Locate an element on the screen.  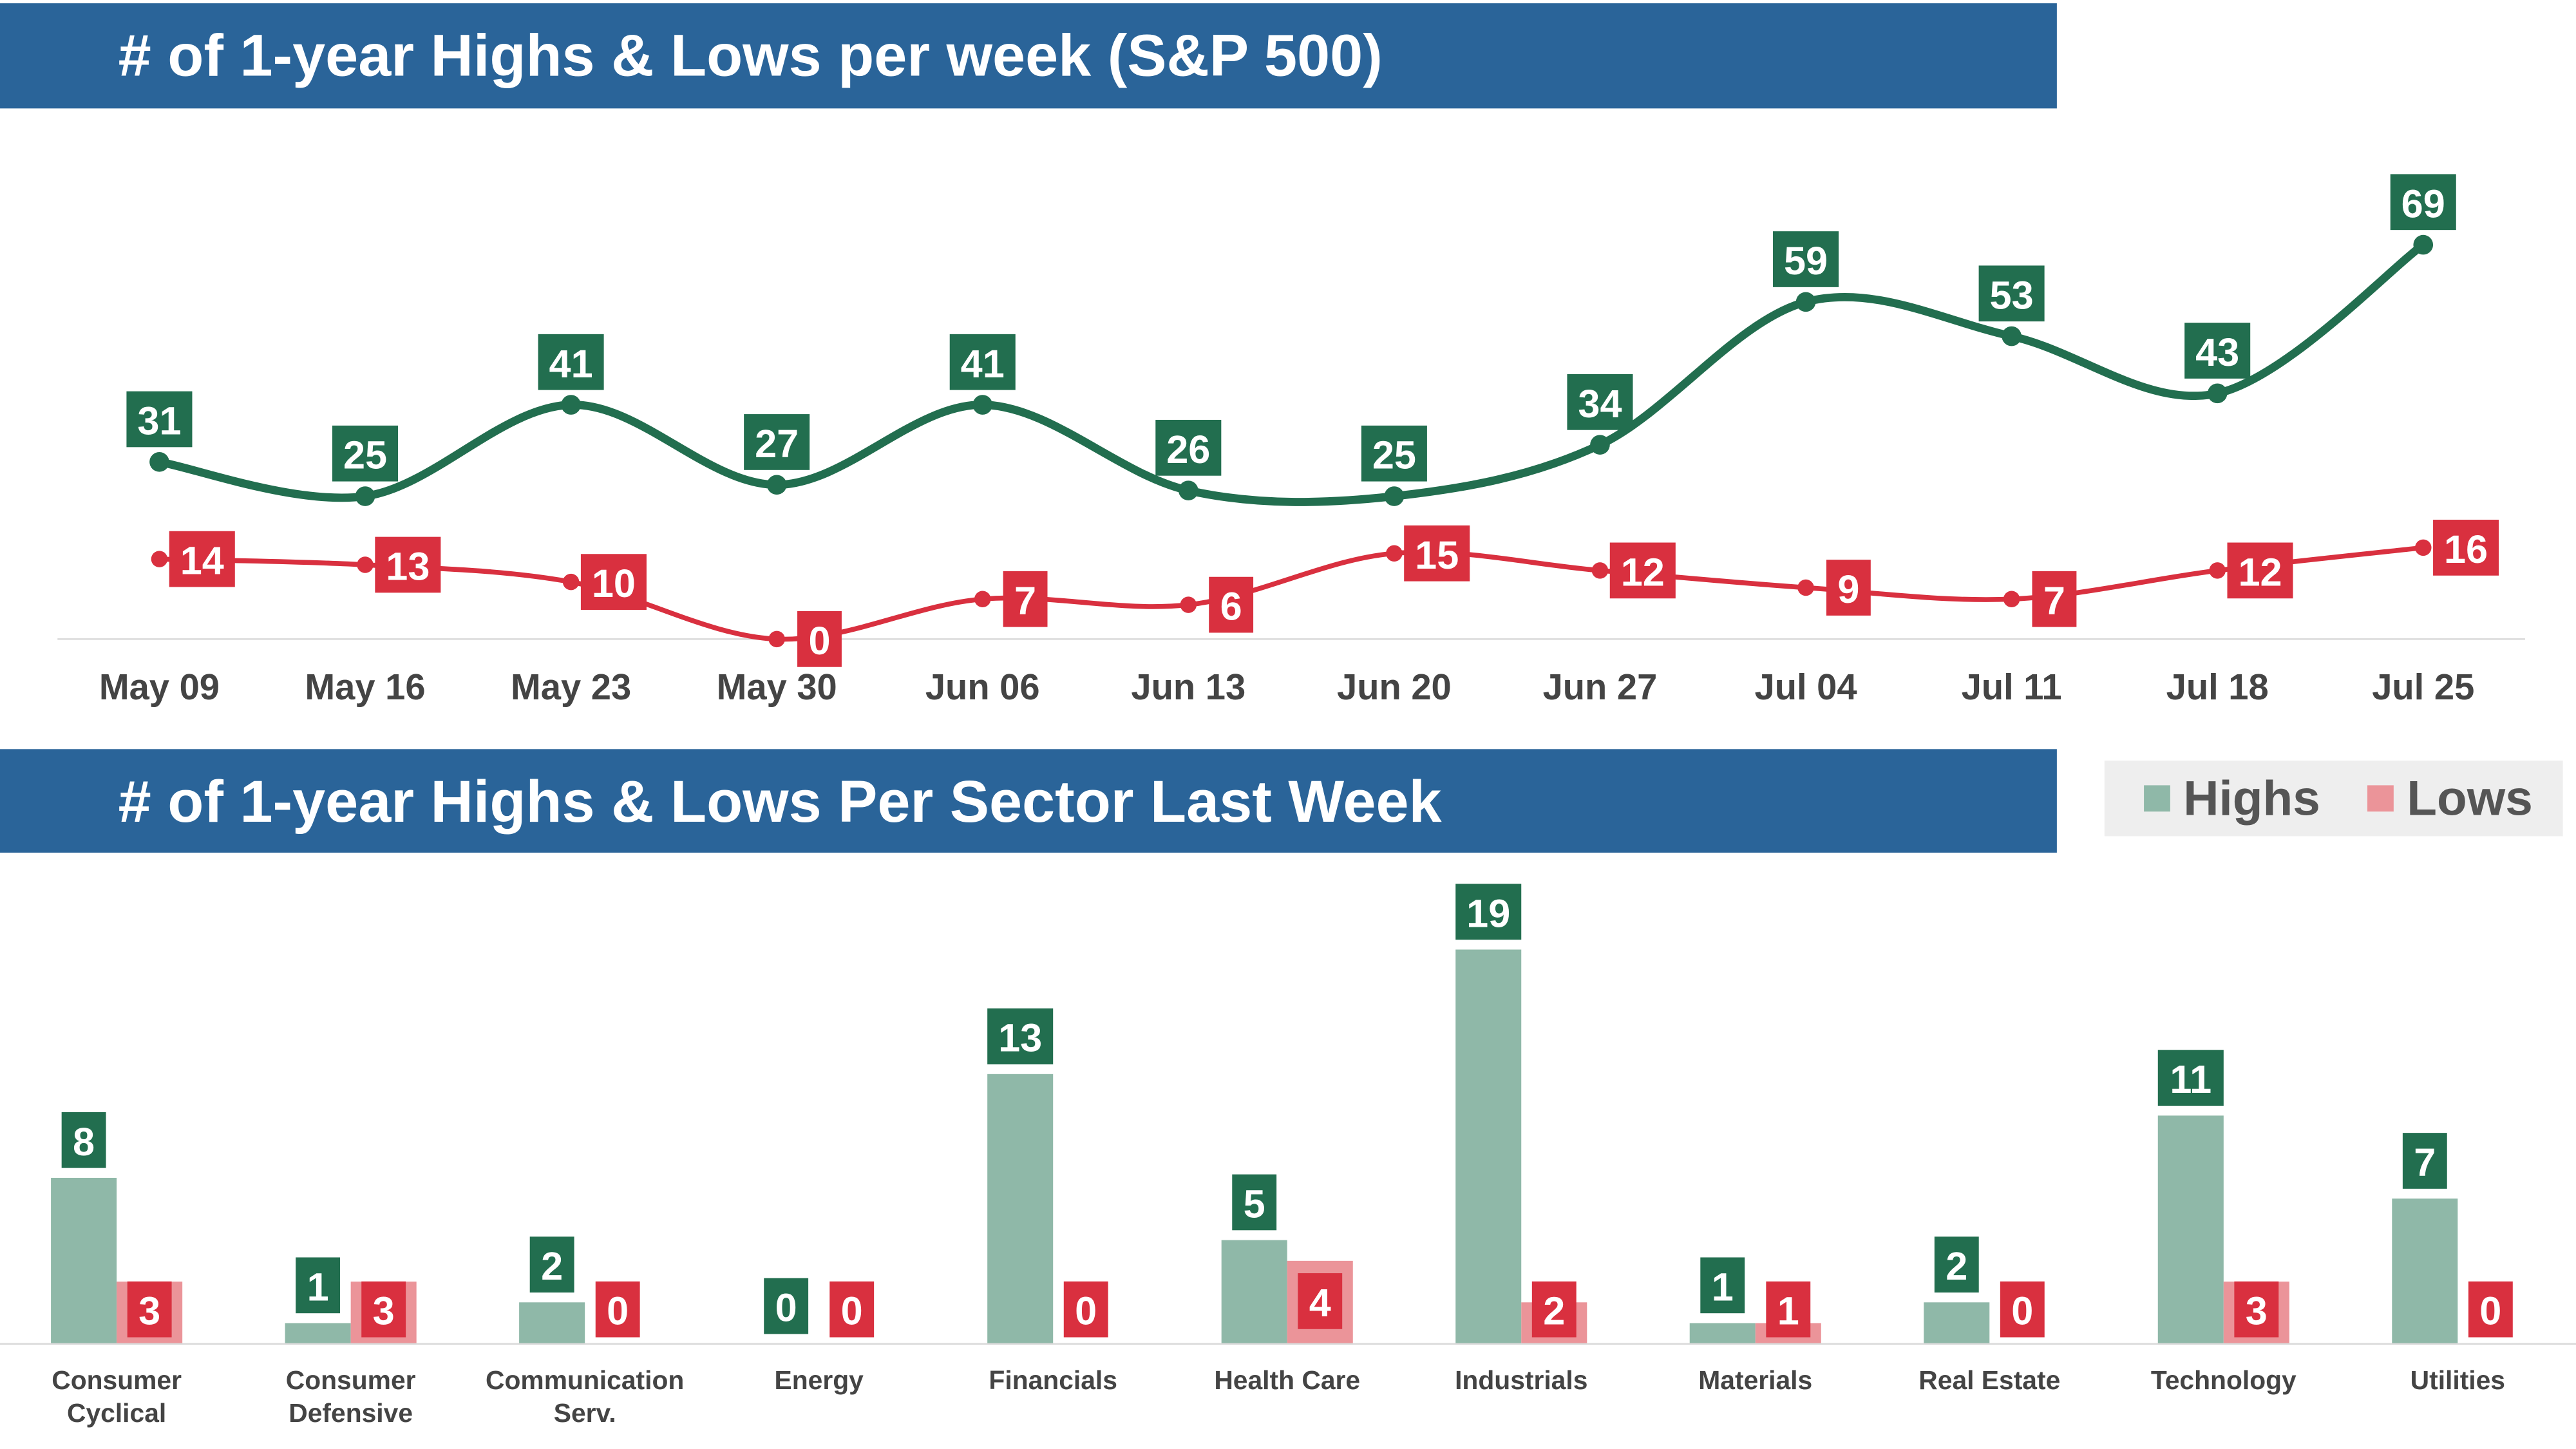
x-tick-label-line: Materials is located at coordinates (1755, 1380).